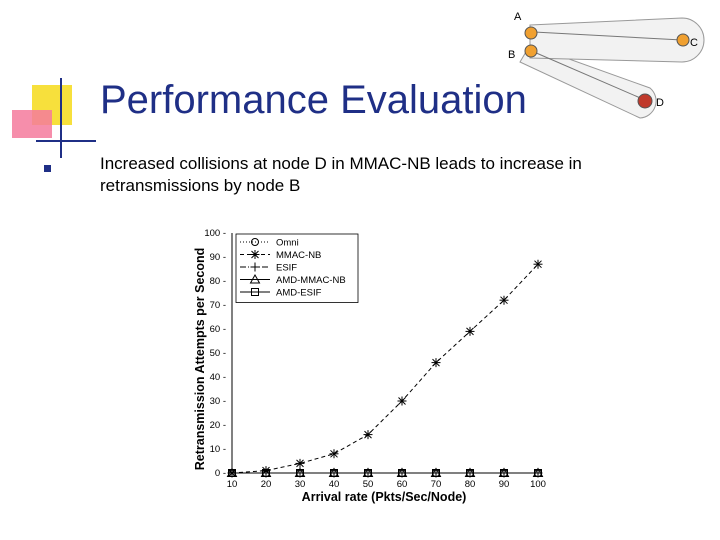  What do you see at coordinates (218, 281) in the screenshot?
I see `y-tick-label: 80 -` at bounding box center [218, 281].